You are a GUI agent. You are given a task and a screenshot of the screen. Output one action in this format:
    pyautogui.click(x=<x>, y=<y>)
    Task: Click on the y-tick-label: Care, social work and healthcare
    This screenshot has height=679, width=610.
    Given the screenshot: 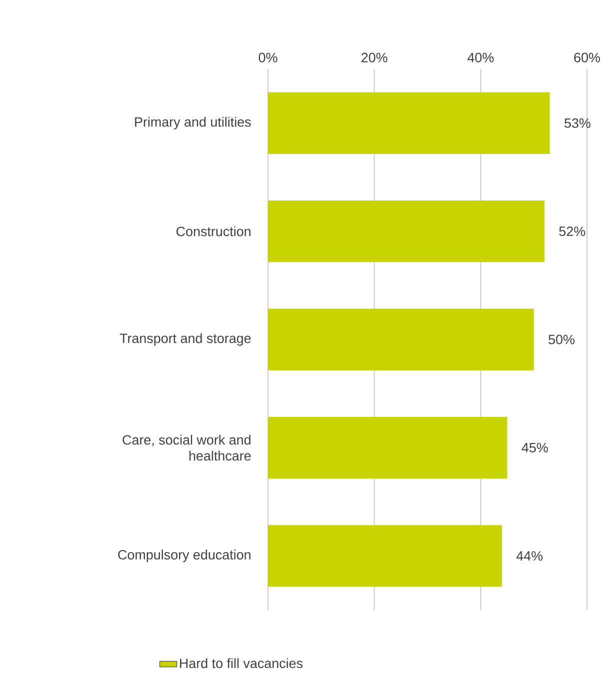 What is the action you would take?
    pyautogui.click(x=186, y=447)
    